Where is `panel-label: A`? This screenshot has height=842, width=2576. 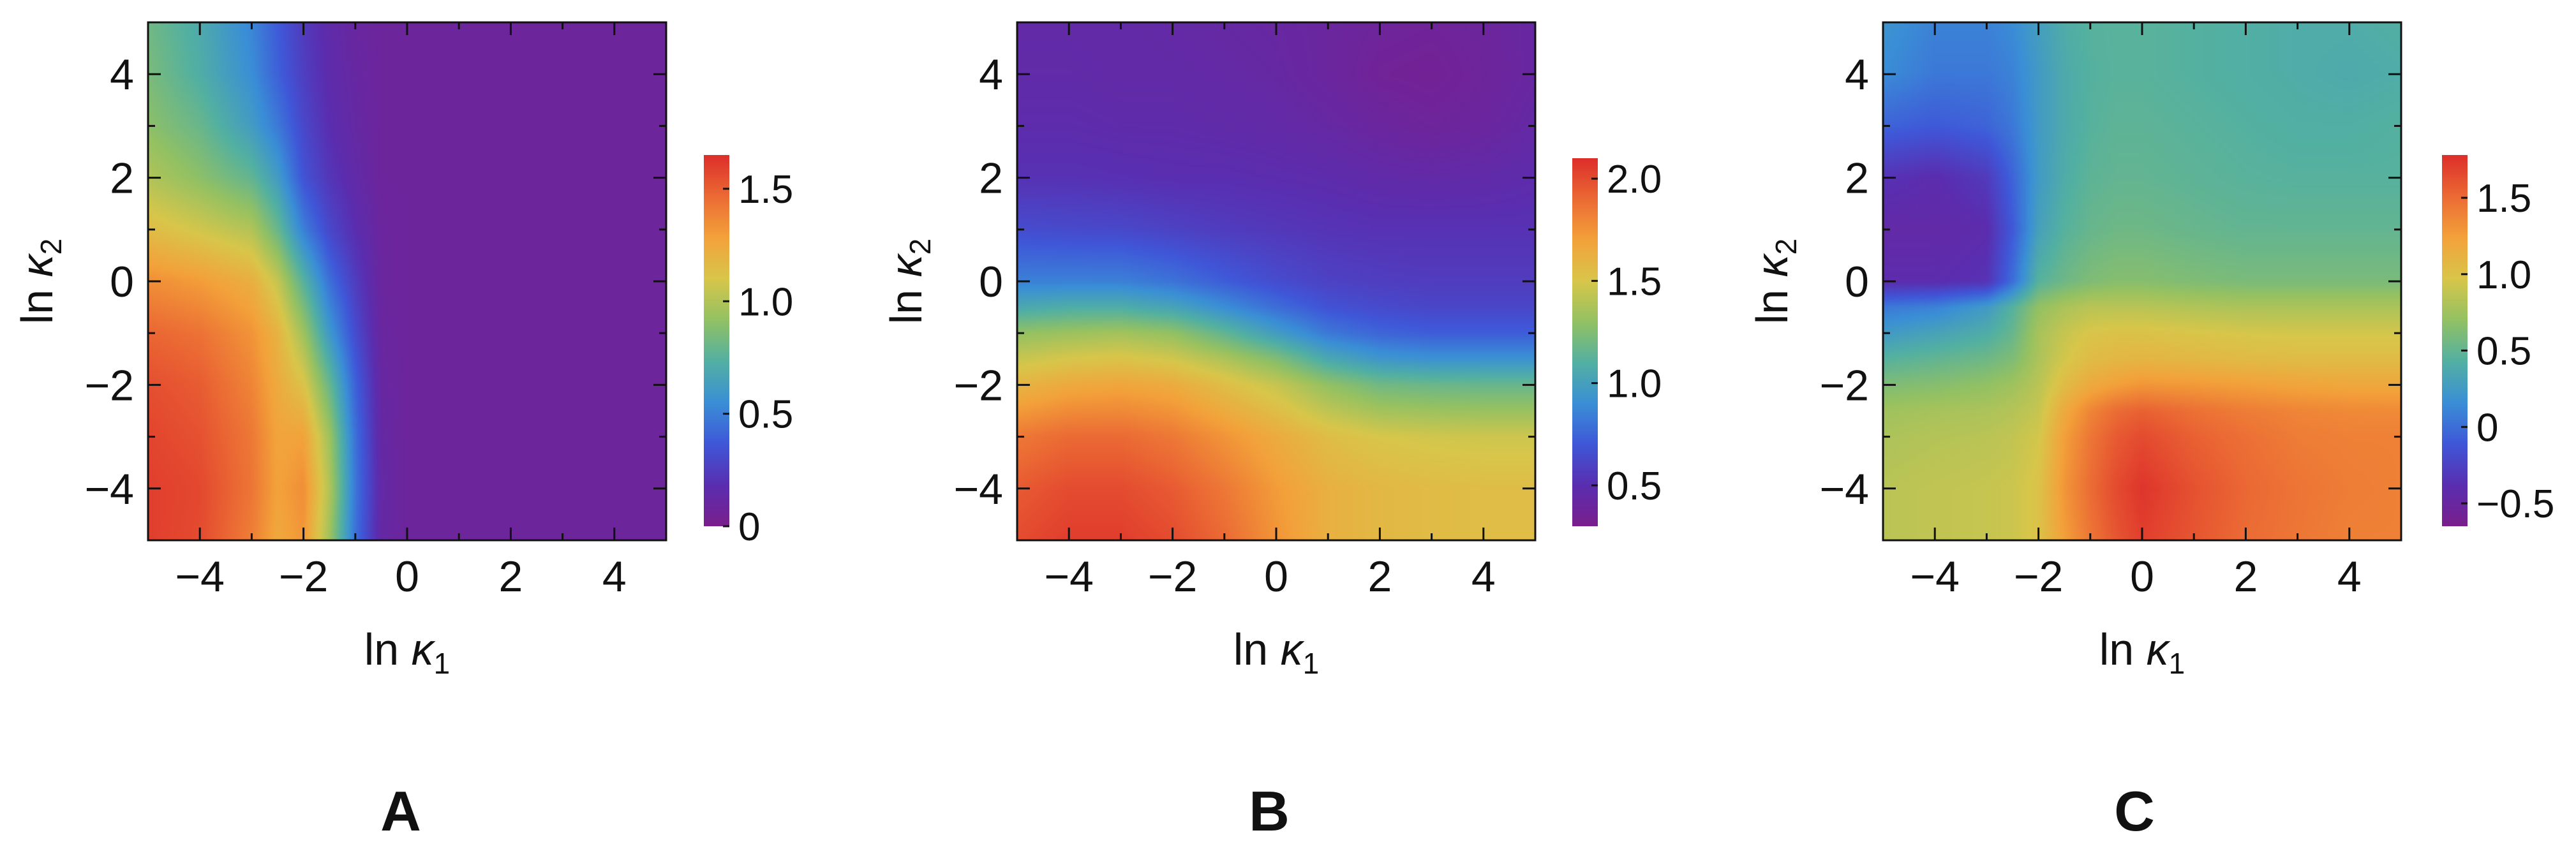
panel-label: A is located at coordinates (400, 810).